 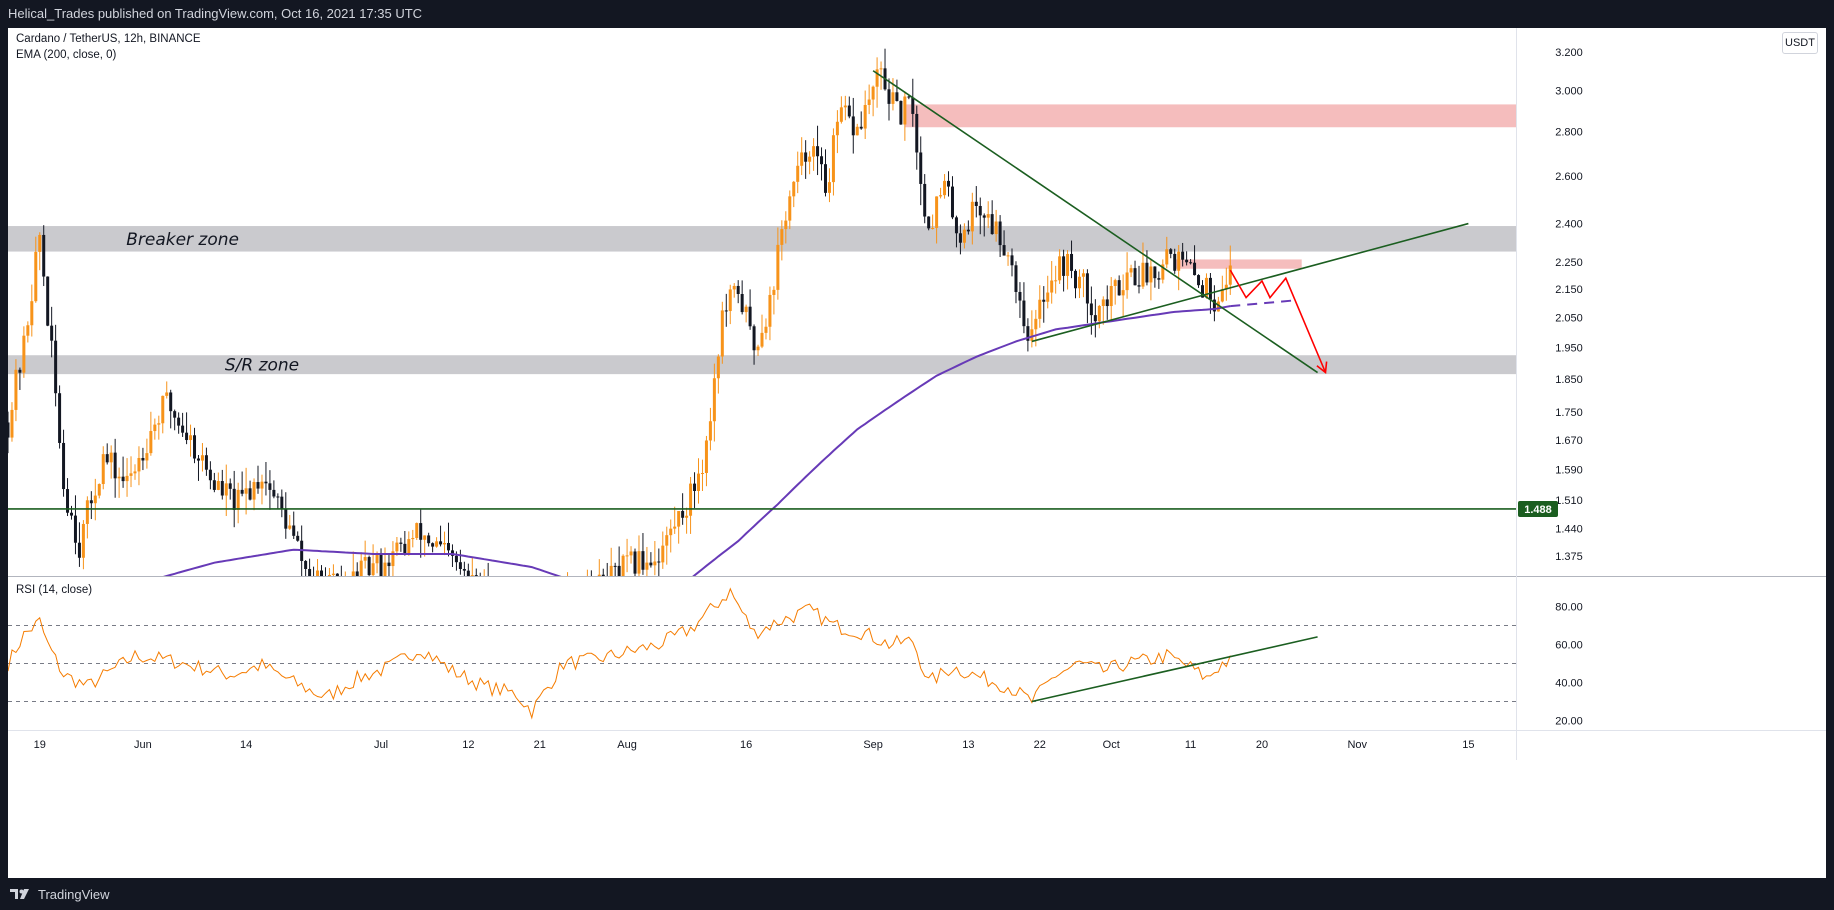 What do you see at coordinates (1262, 303) in the screenshot?
I see `ema-projection-line` at bounding box center [1262, 303].